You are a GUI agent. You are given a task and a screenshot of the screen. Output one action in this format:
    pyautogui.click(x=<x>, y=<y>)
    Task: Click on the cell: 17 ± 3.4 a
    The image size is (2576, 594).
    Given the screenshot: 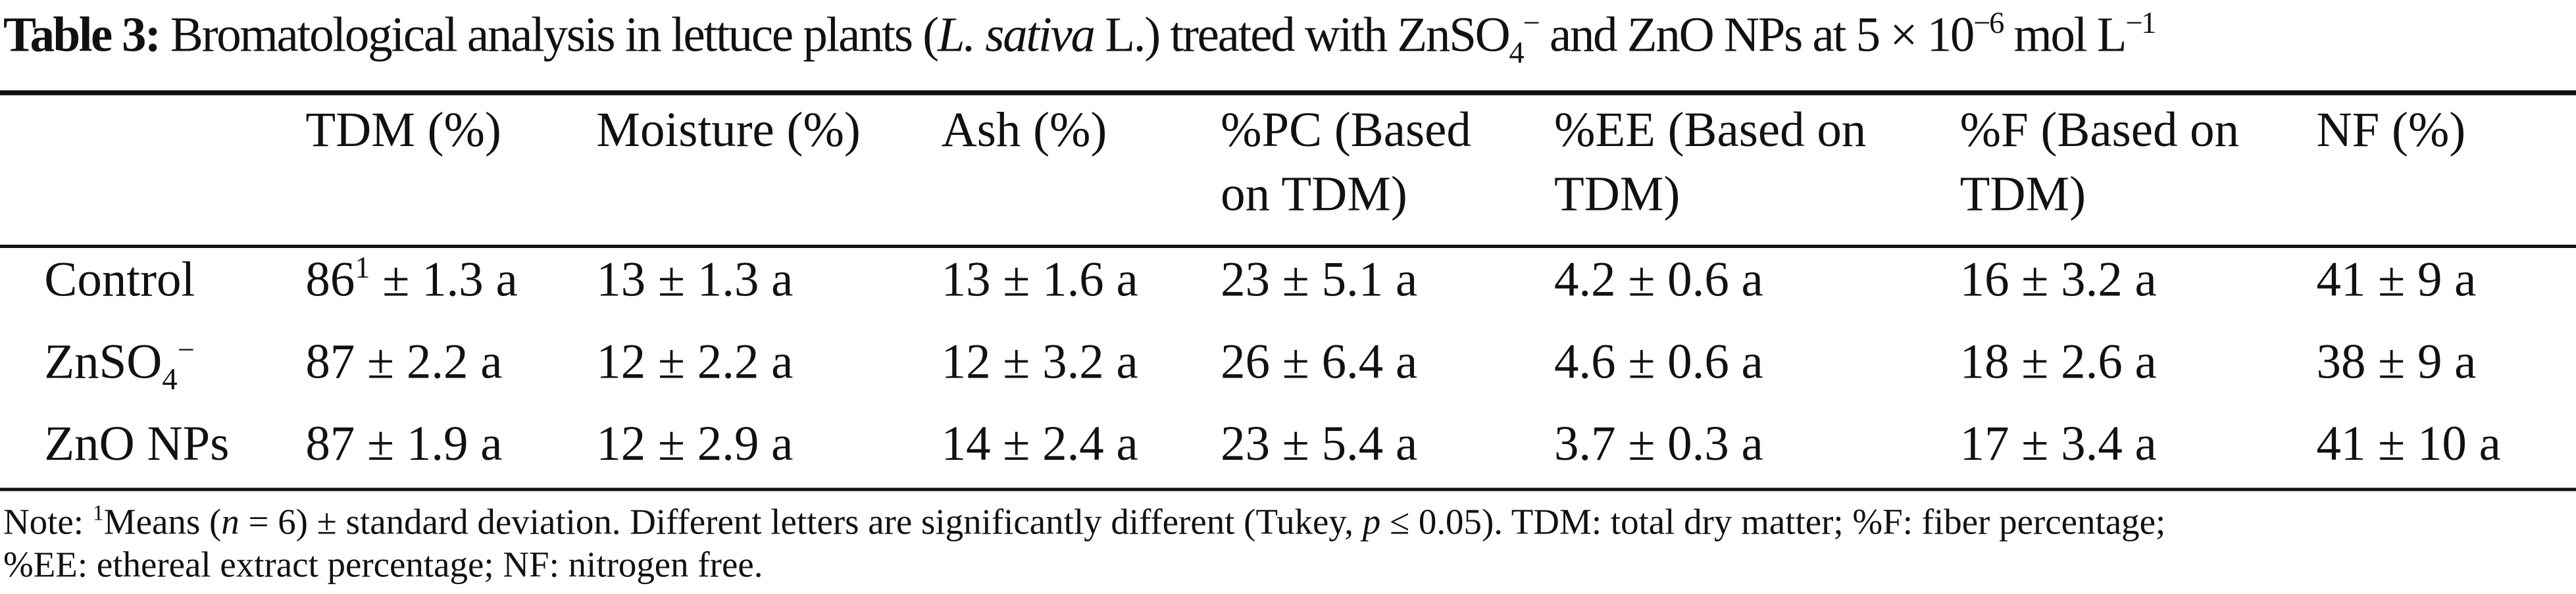 What is the action you would take?
    pyautogui.click(x=2058, y=444)
    